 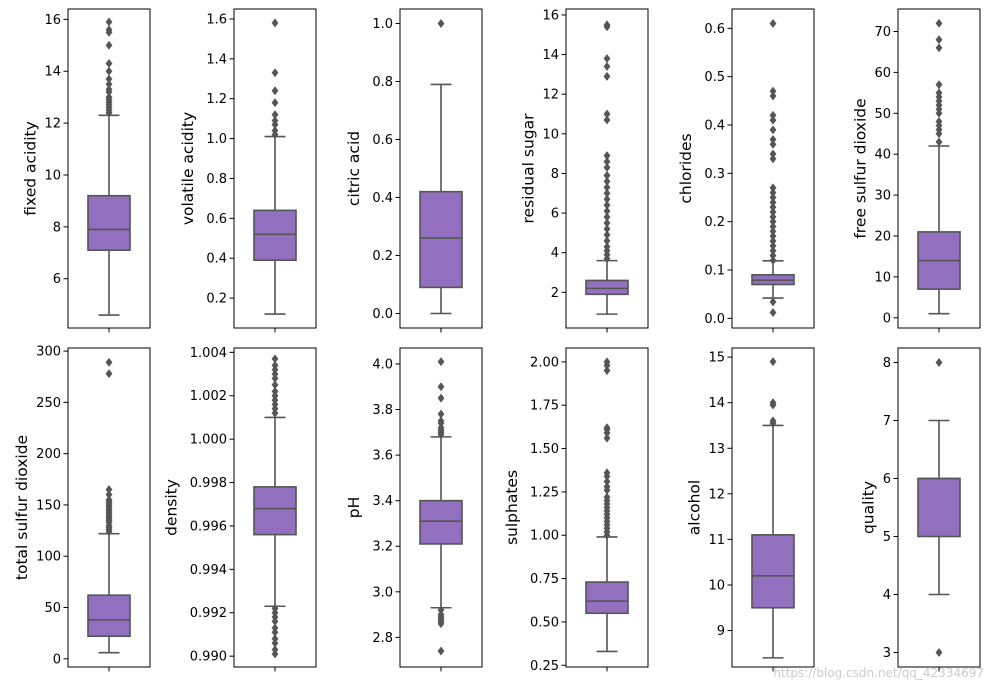 I want to click on y-tick-label: 1.25, so click(x=544, y=492).